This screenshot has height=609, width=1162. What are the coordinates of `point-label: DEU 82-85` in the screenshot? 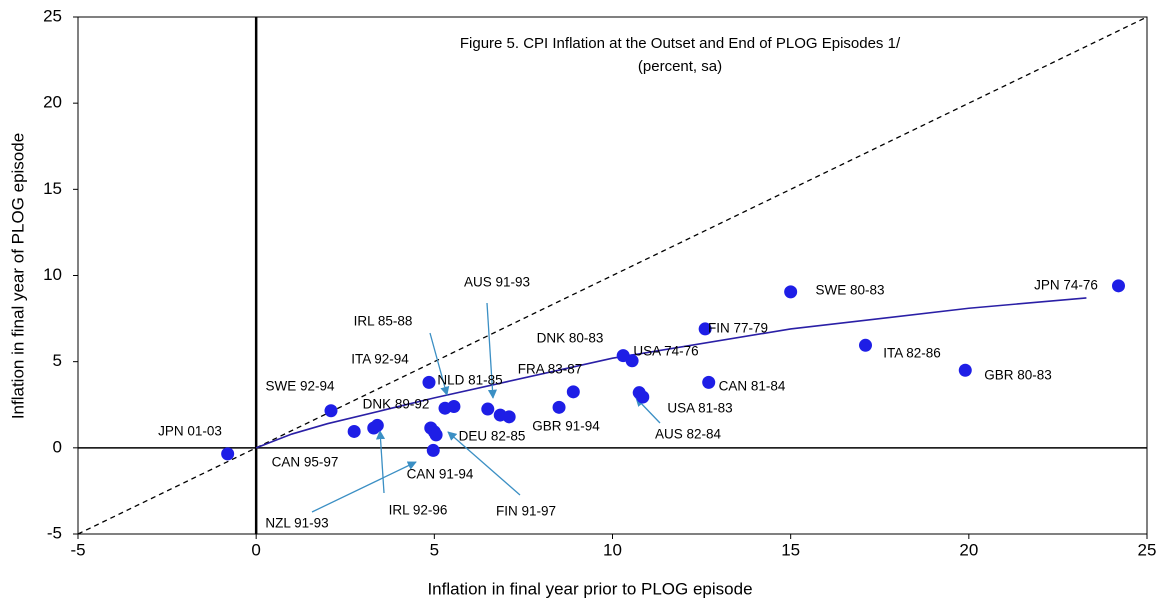 It's located at (492, 436).